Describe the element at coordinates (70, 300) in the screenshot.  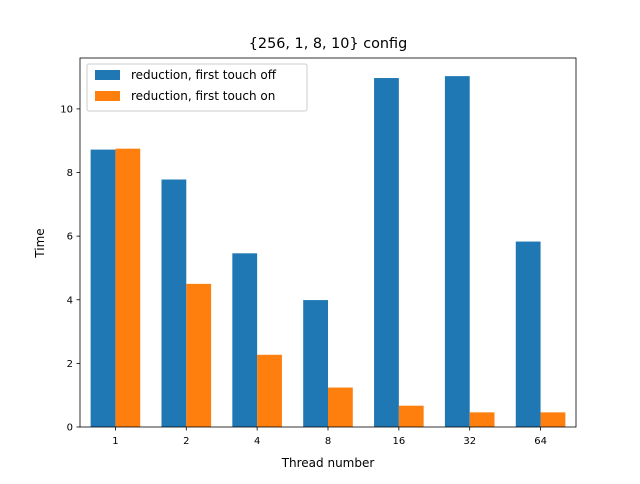
I see `y-tick-label: 4` at that location.